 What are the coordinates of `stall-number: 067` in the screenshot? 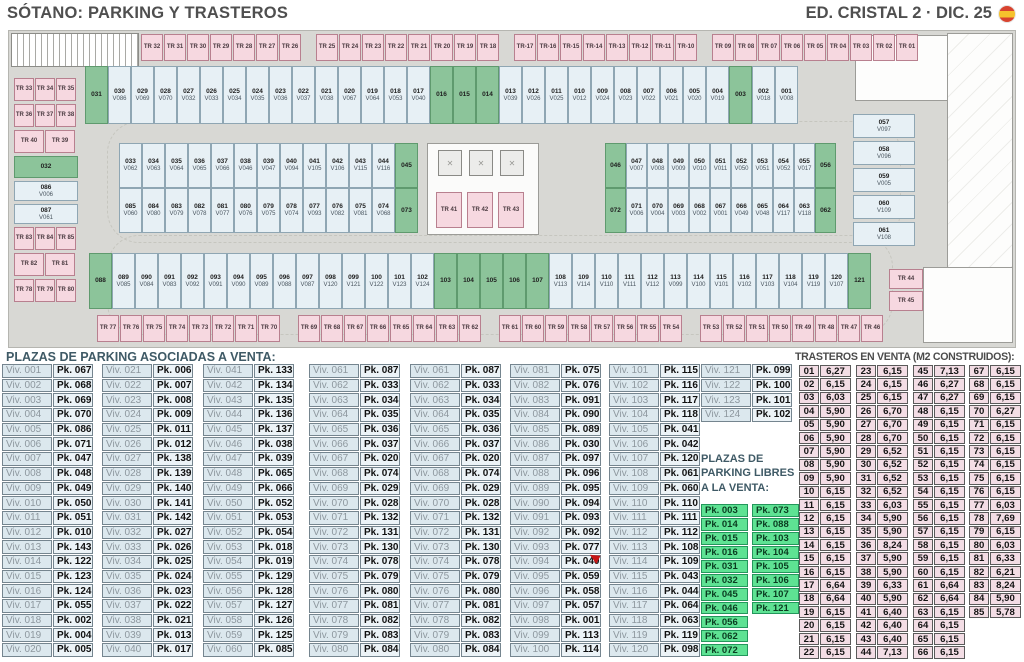 It's located at (720, 207).